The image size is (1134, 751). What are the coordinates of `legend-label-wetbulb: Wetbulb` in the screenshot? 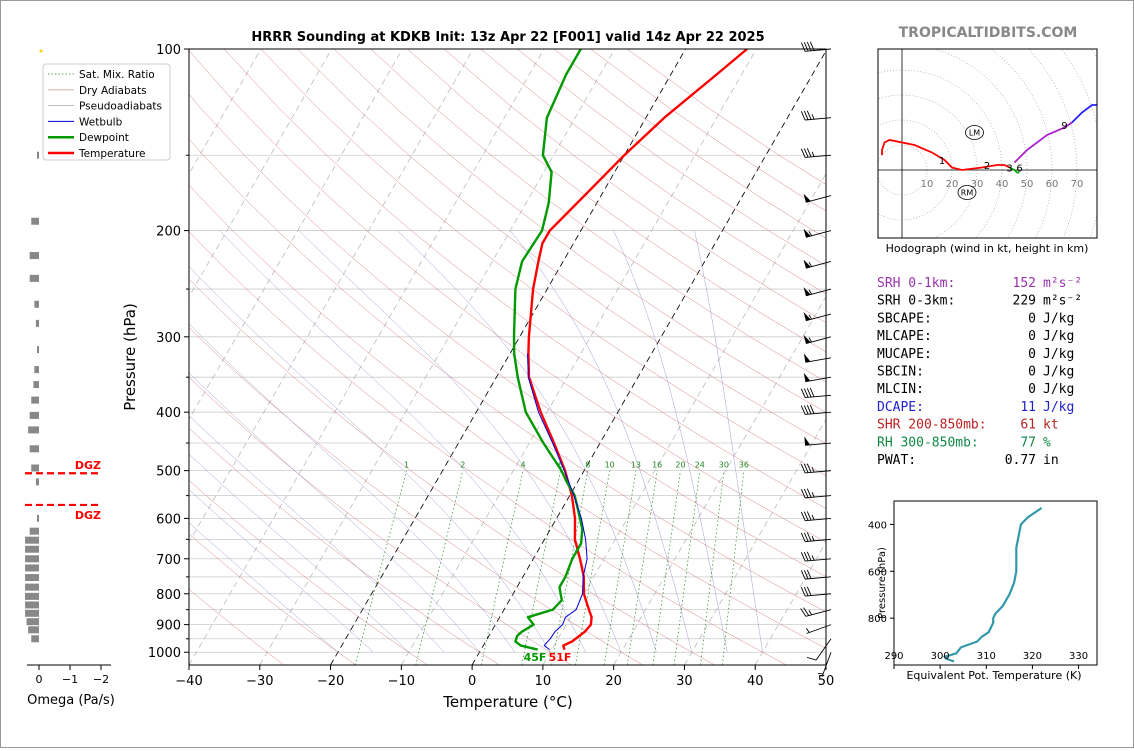 It's located at (101, 122).